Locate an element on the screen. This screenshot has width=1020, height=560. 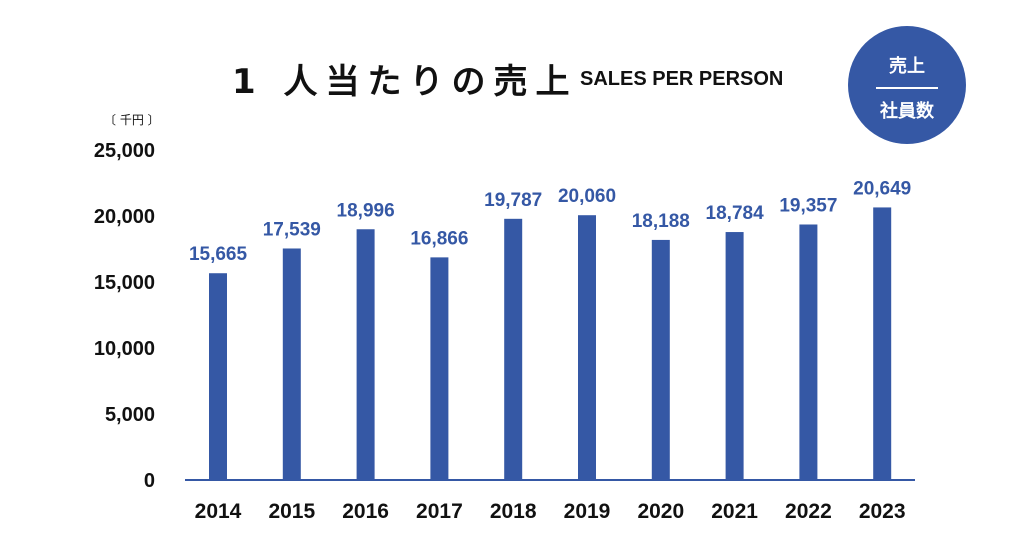
chart-title-en: SALES PER PERSON is located at coordinates (682, 79).